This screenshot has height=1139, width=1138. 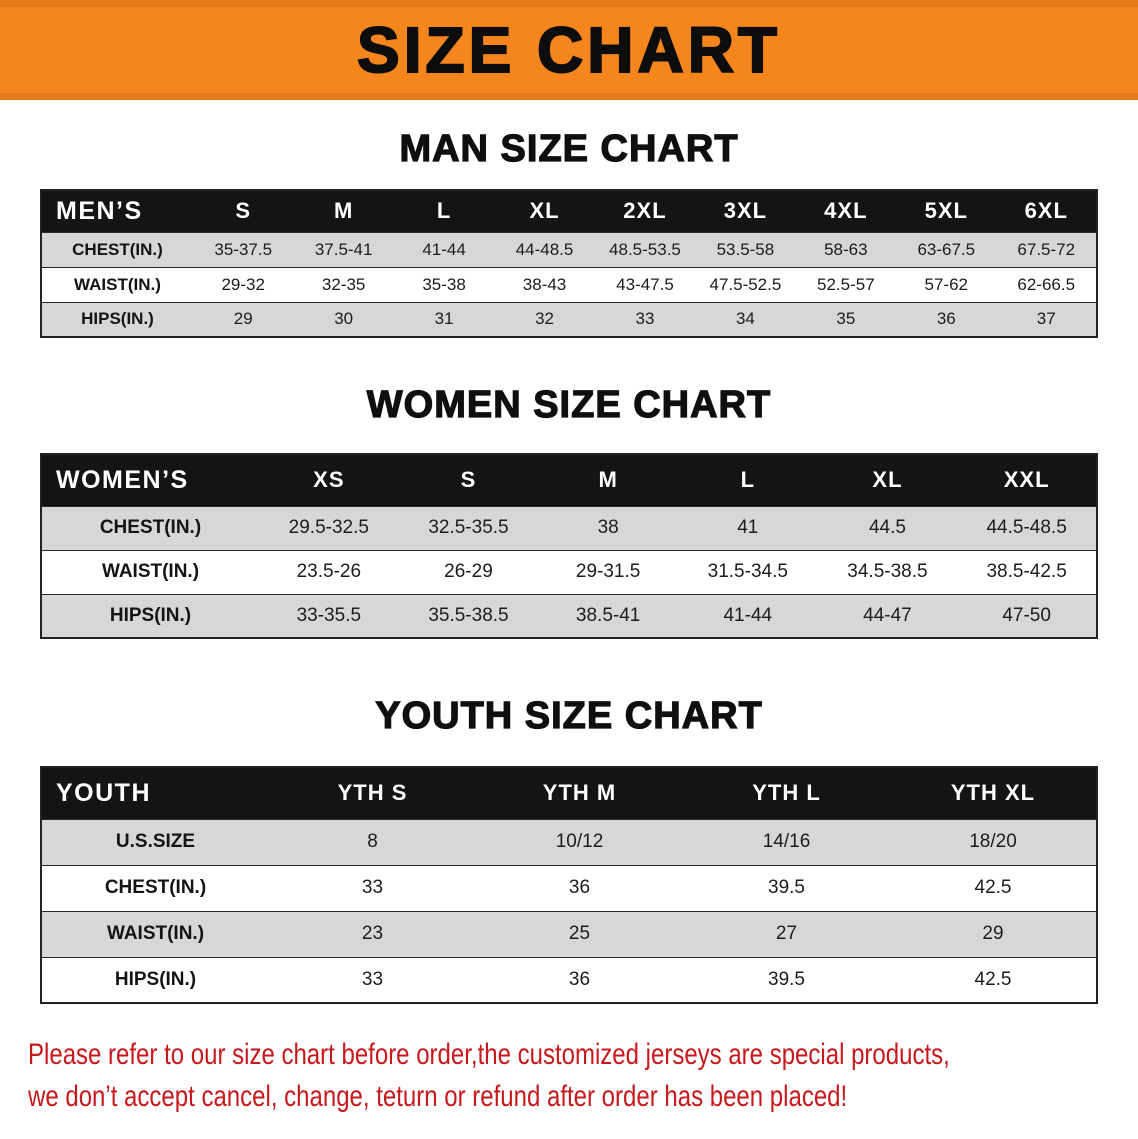 What do you see at coordinates (786, 793) in the screenshot?
I see `size-header-cell: YTH L` at bounding box center [786, 793].